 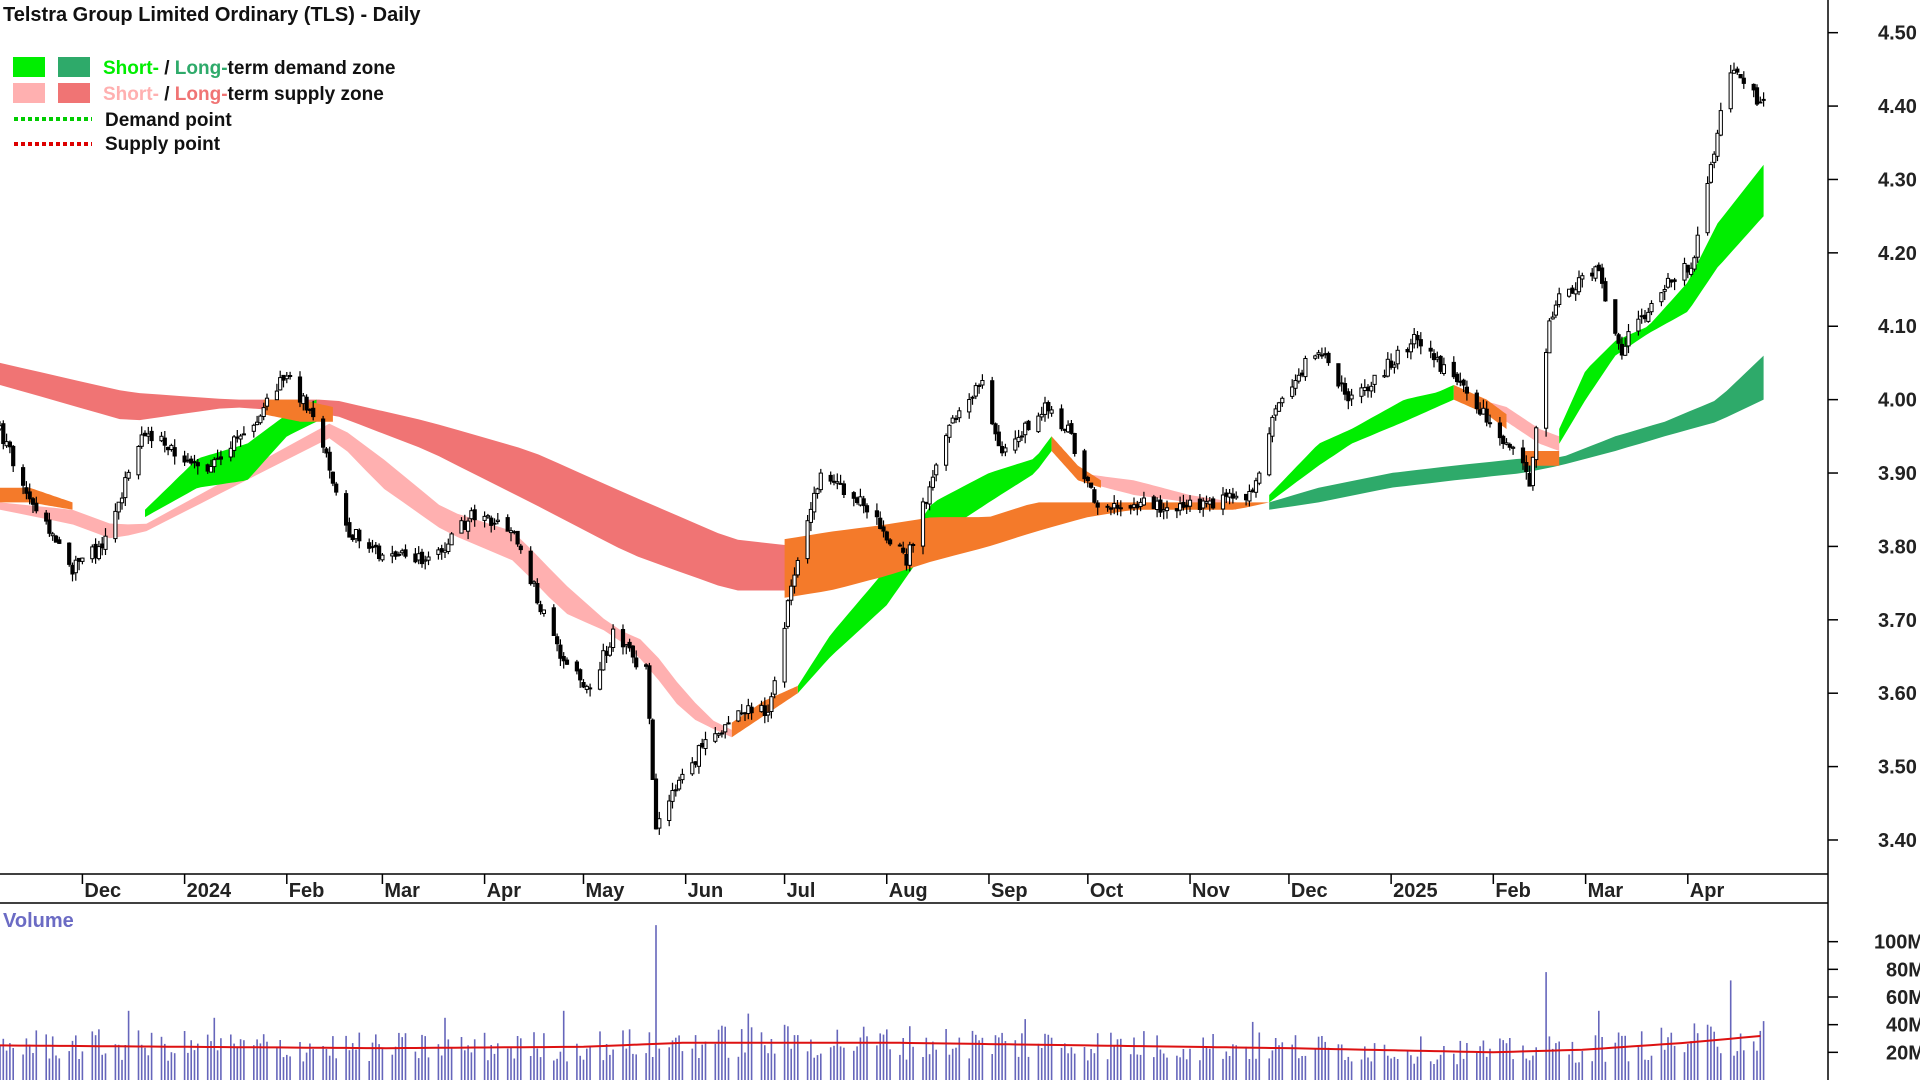 I want to click on price-tick-label: 4.20, so click(x=1897, y=254).